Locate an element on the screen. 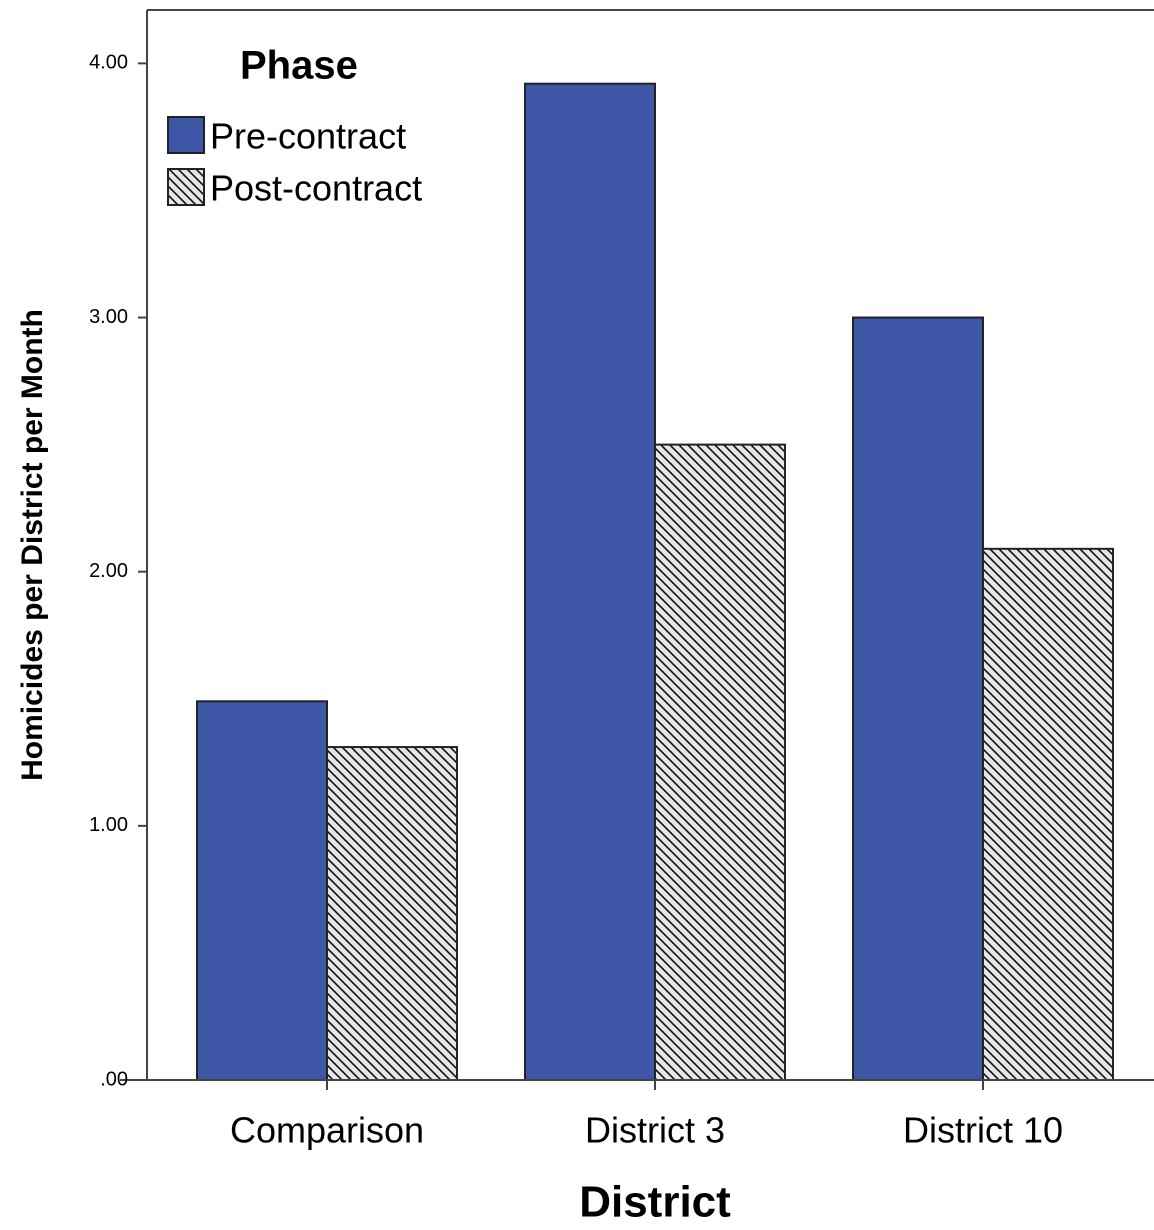  legend-title: Phase is located at coordinates (299, 66).